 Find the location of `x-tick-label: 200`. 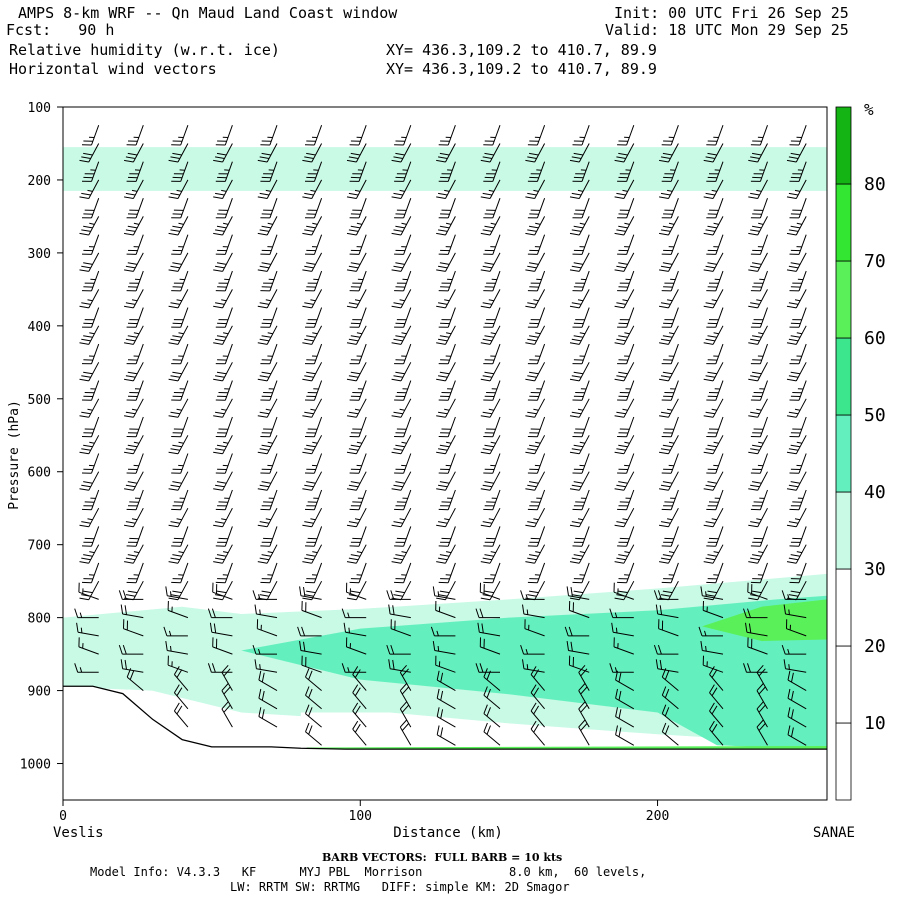

x-tick-label: 200 is located at coordinates (657, 816).